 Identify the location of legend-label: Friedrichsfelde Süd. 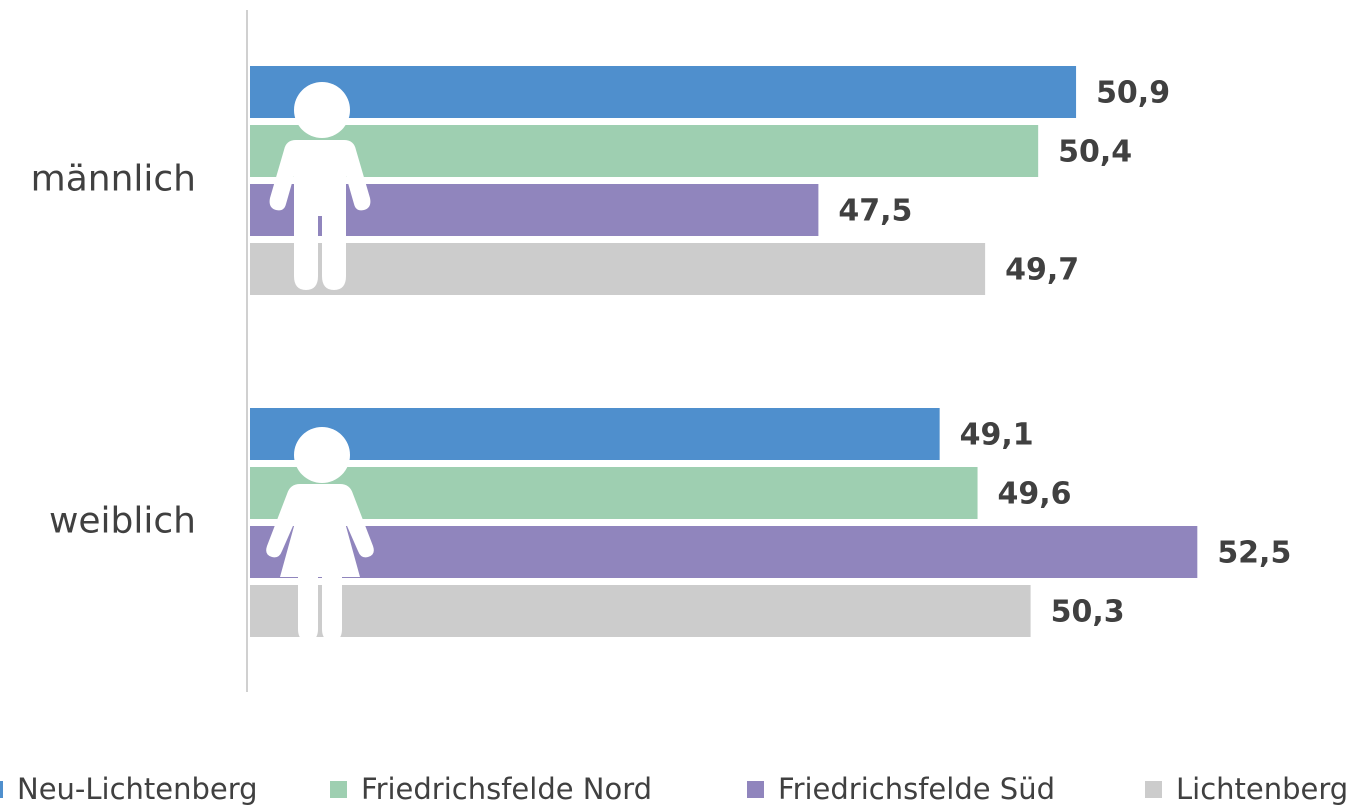
(916, 789).